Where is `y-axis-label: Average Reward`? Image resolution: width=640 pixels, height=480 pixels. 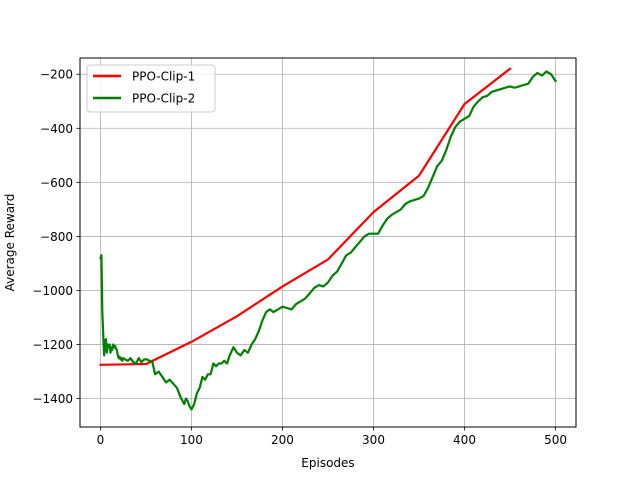 y-axis-label: Average Reward is located at coordinates (10, 243).